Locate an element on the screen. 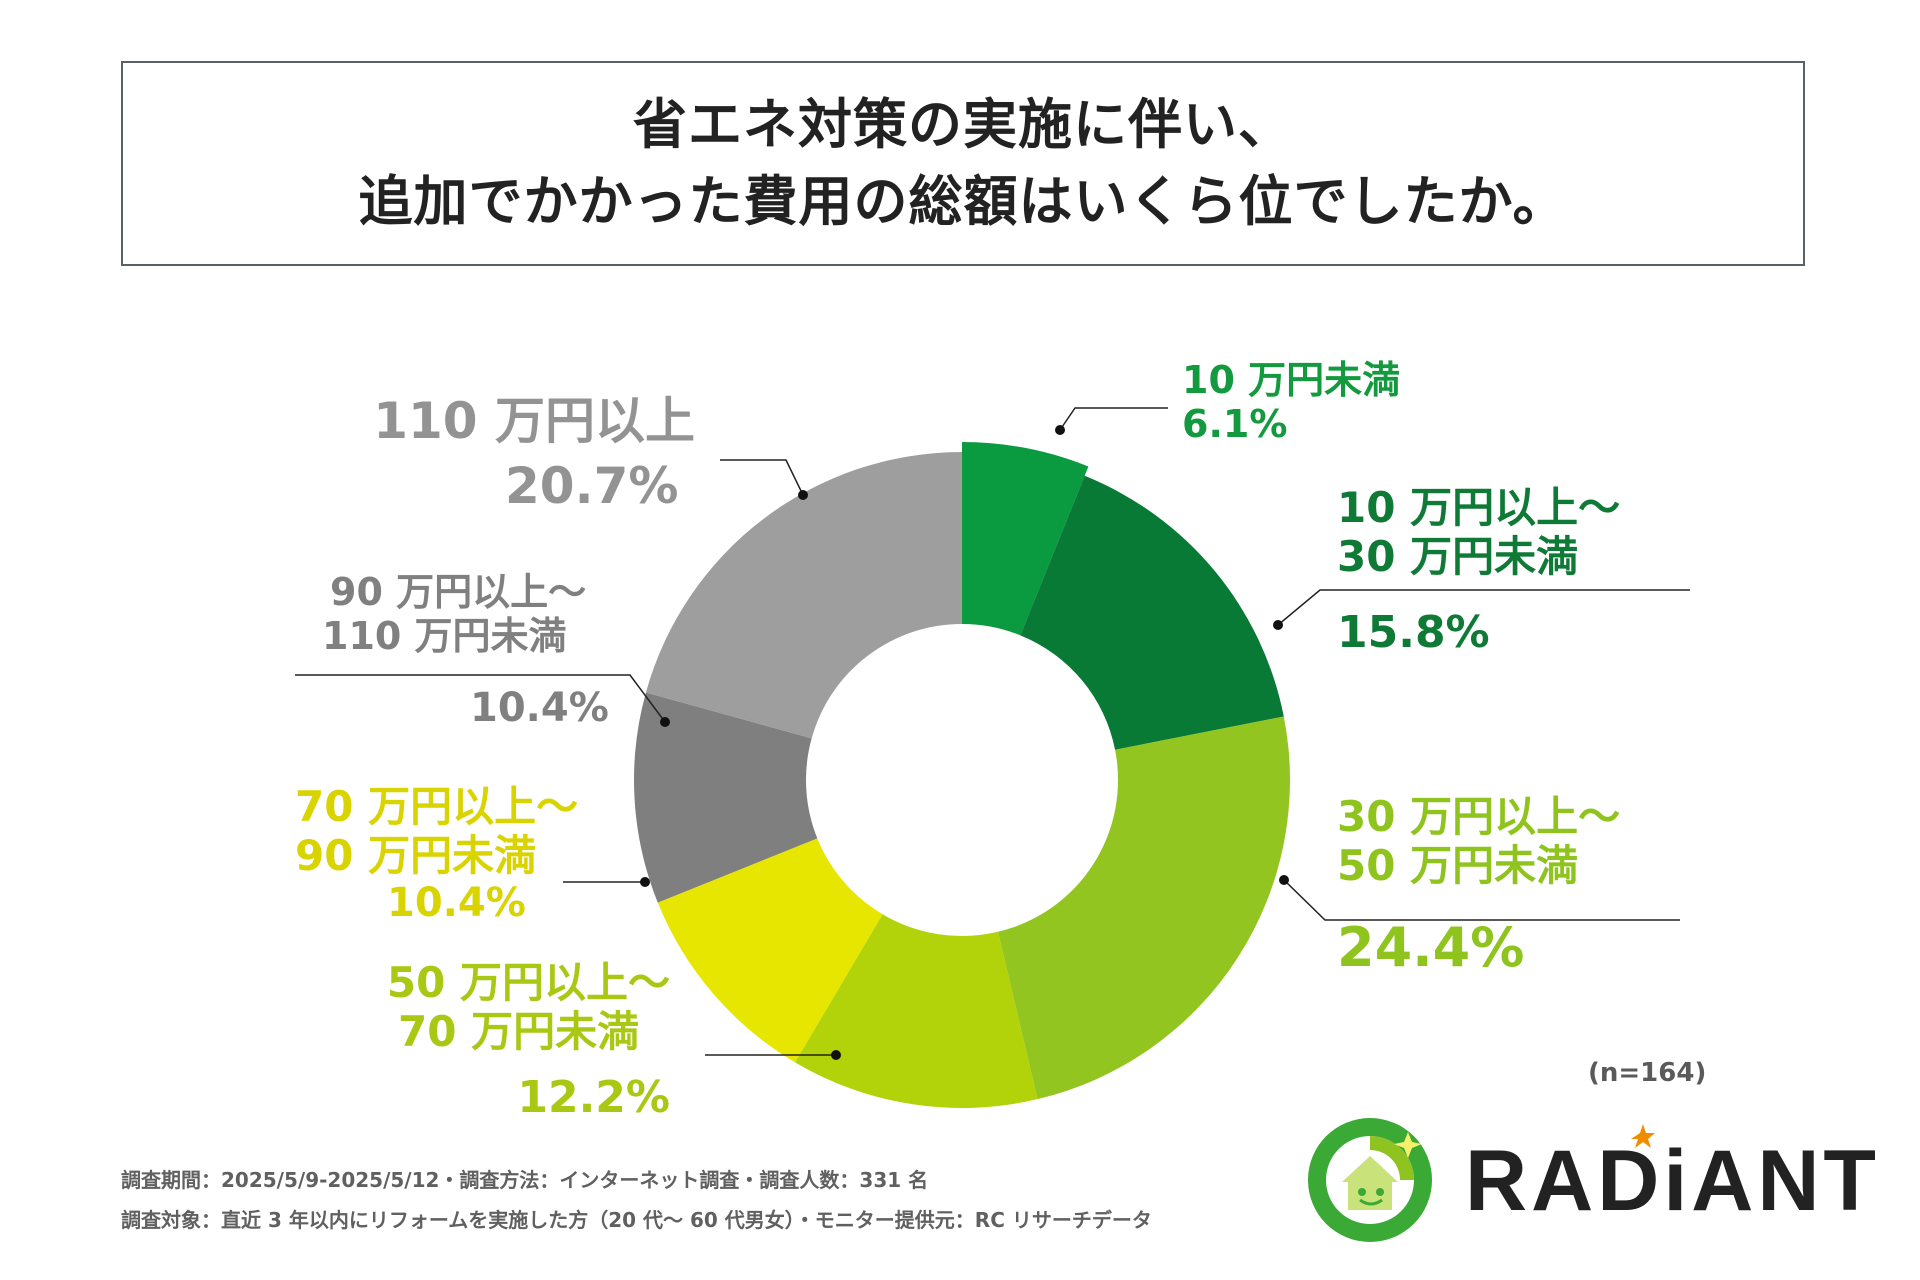  label-slice-3: 50 万円以上～ 70 万円未満 12.2% is located at coordinates (525, 1041).